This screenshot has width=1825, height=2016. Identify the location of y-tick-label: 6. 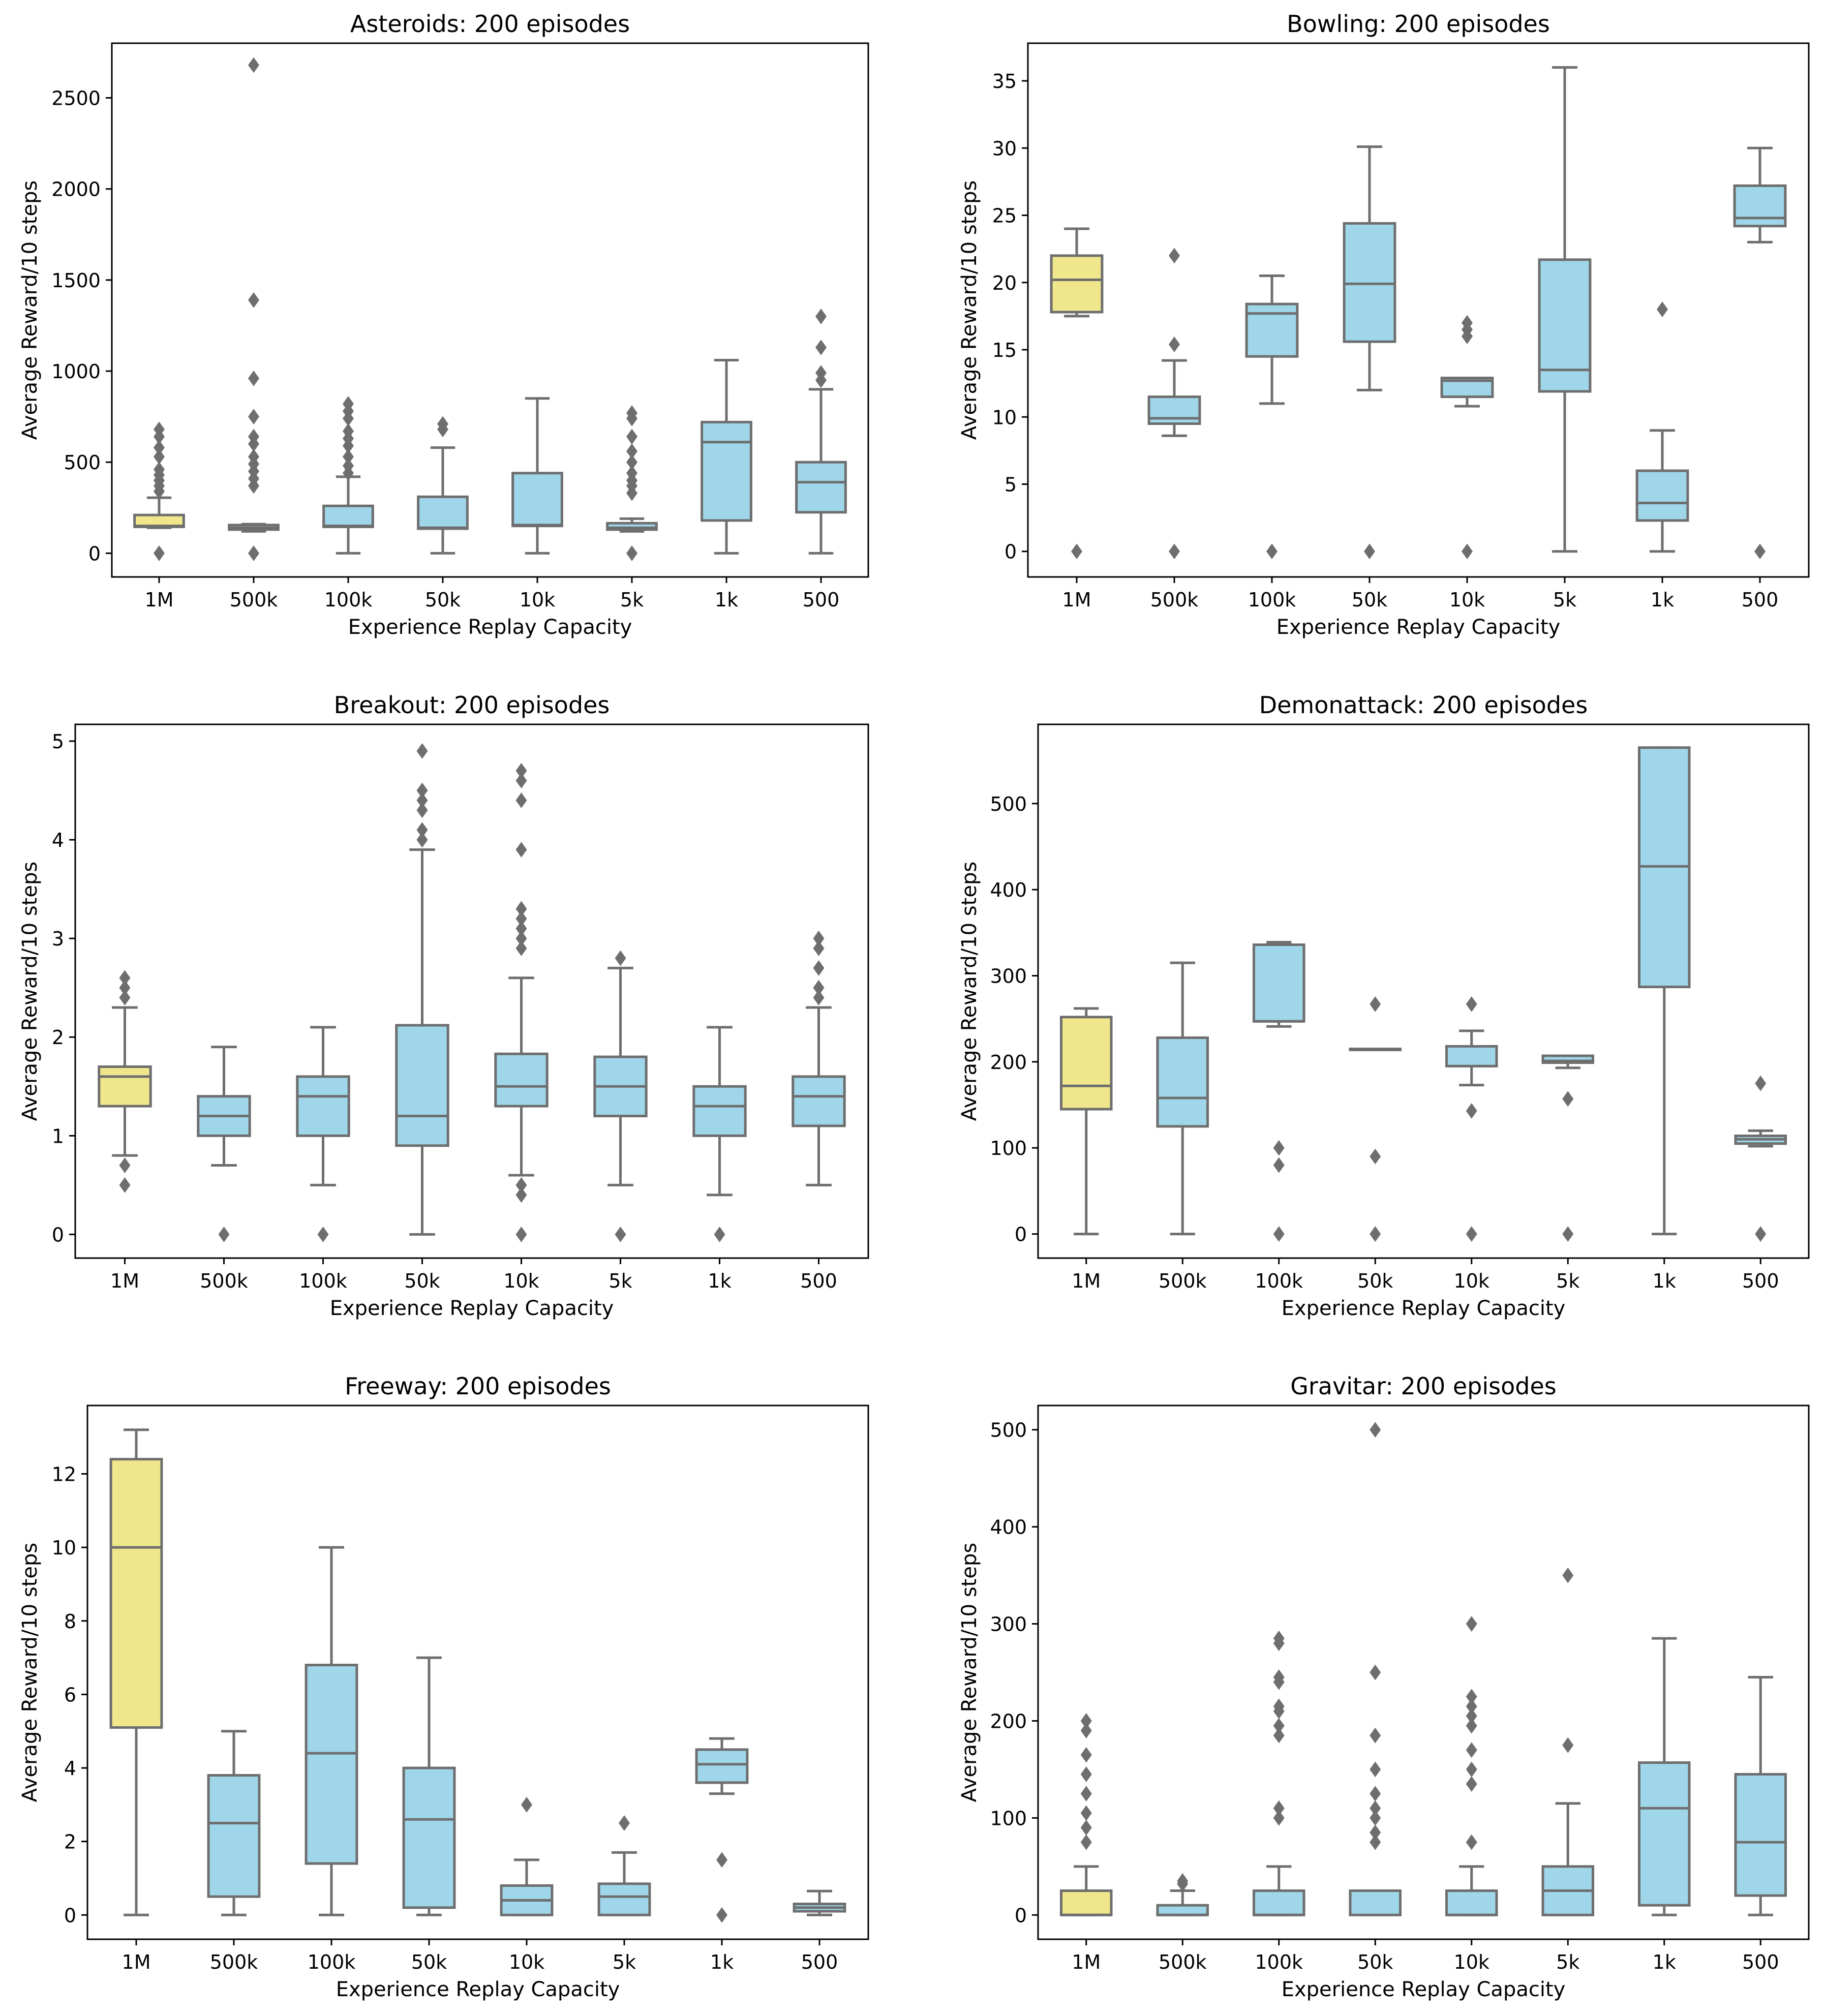
(70, 1695).